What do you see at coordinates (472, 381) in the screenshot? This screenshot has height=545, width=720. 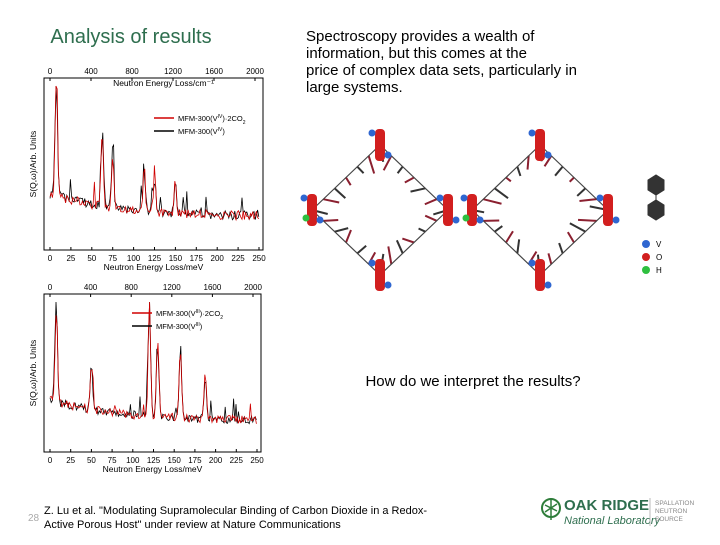 I see `question: How do we interpret the results?` at bounding box center [472, 381].